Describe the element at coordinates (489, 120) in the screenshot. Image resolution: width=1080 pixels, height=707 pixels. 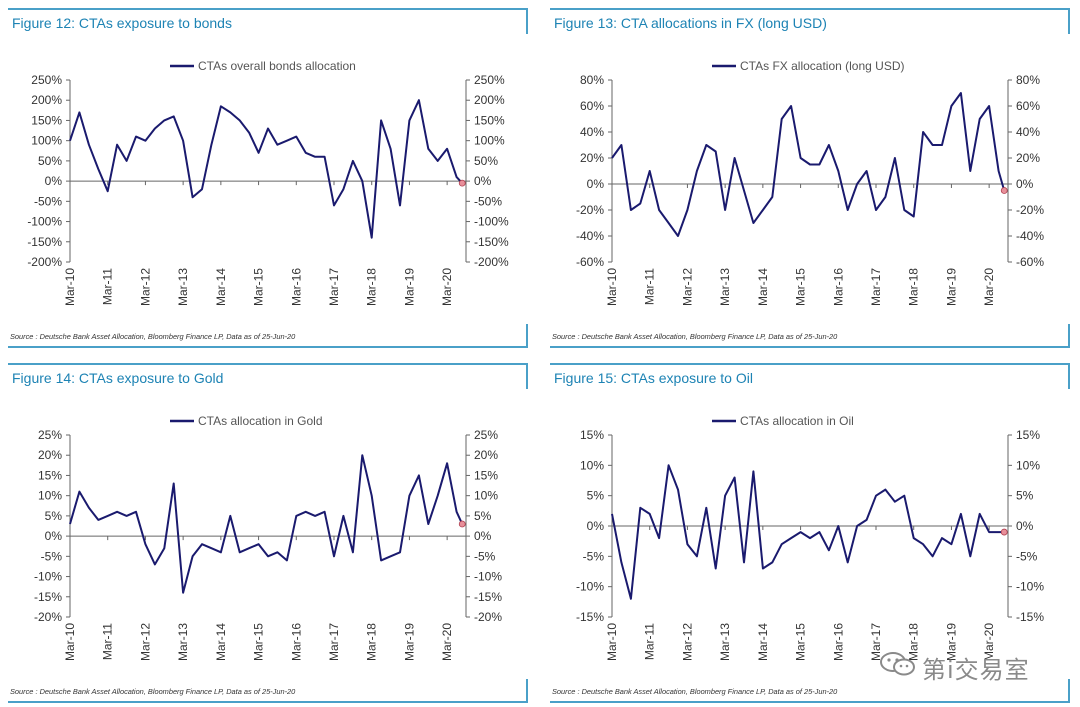
I see `y-tick-label-right: 150%` at that location.